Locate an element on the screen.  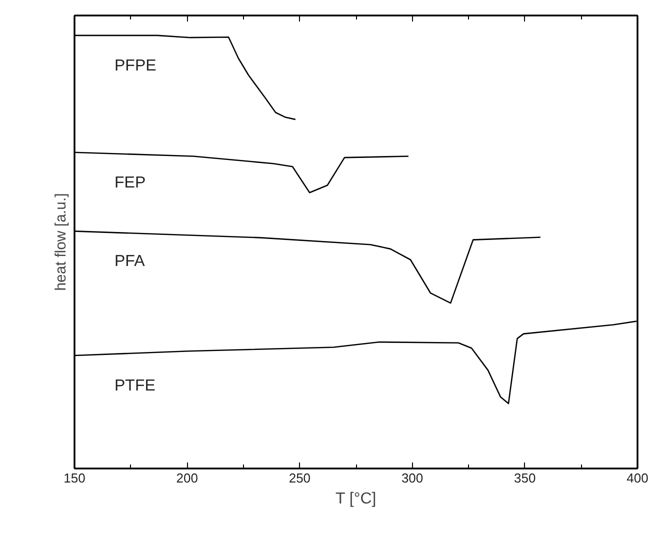
x-axis-title: T [°C] is located at coordinates (355, 499).